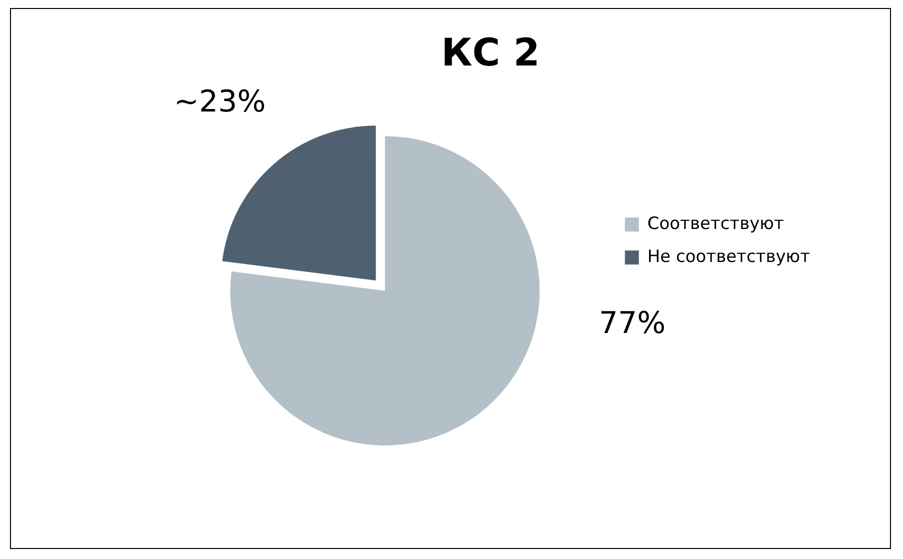  What do you see at coordinates (490, 52) in the screenshot?
I see `chart-title: КС 2` at bounding box center [490, 52].